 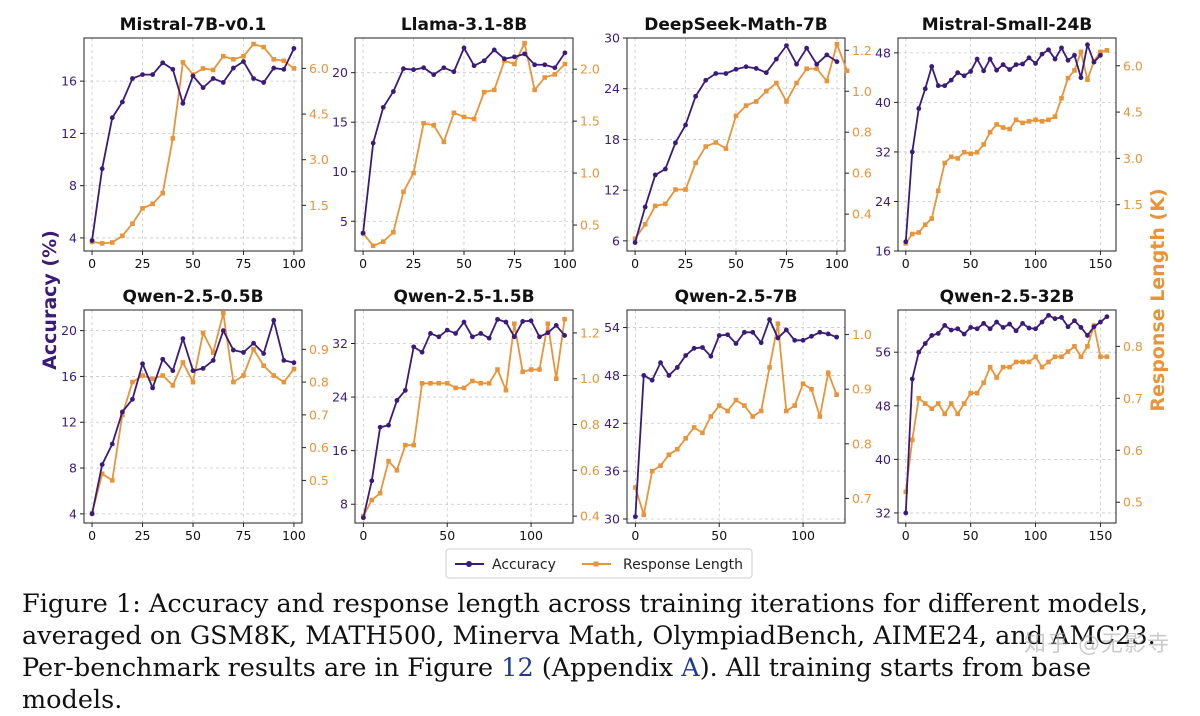 What do you see at coordinates (1007, 297) in the screenshot?
I see `chart-title: Qwen-2.5-32B` at bounding box center [1007, 297].